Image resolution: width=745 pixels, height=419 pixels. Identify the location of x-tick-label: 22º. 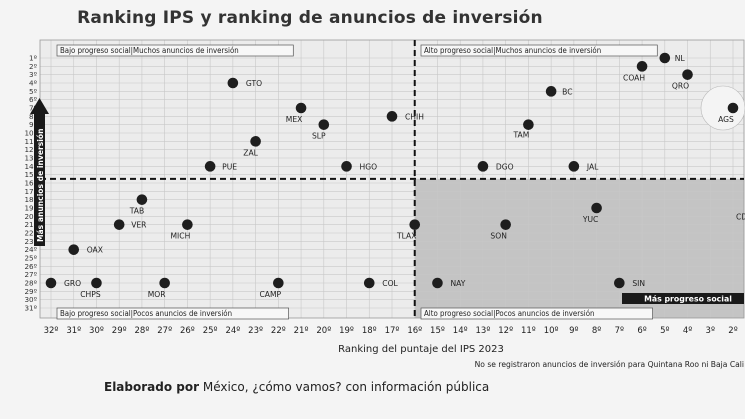
(278, 331).